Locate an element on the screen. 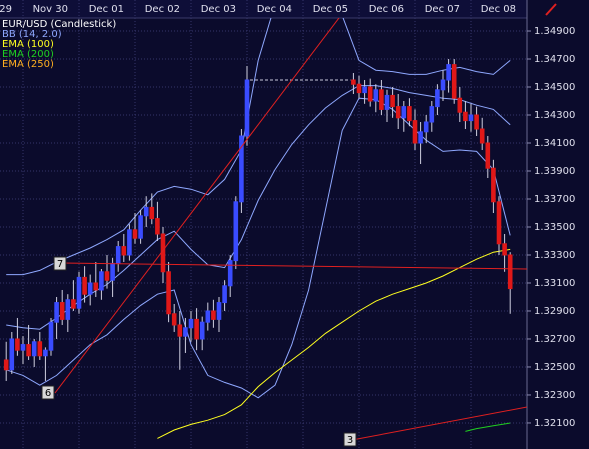 The image size is (589, 449). x-tick-label: Dec 04 is located at coordinates (274, 9).